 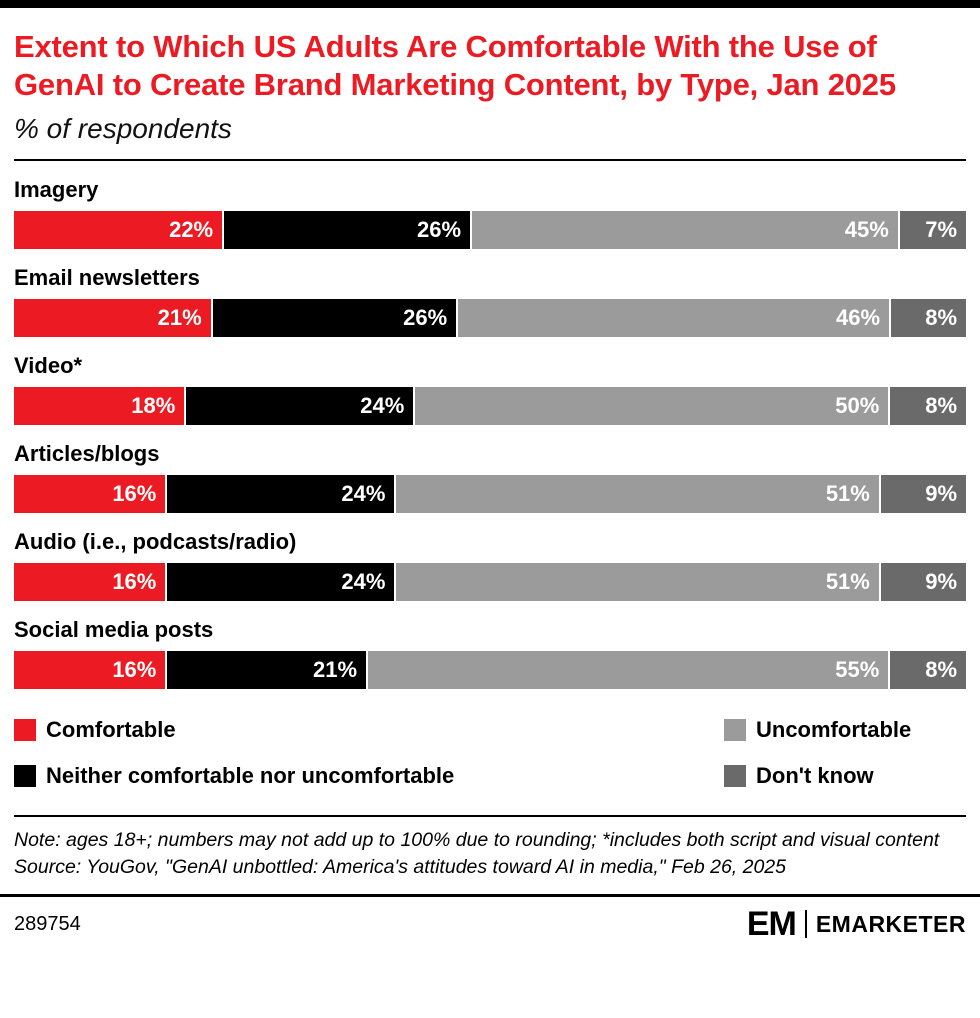 I want to click on segment-value: 46%, so click(x=858, y=317).